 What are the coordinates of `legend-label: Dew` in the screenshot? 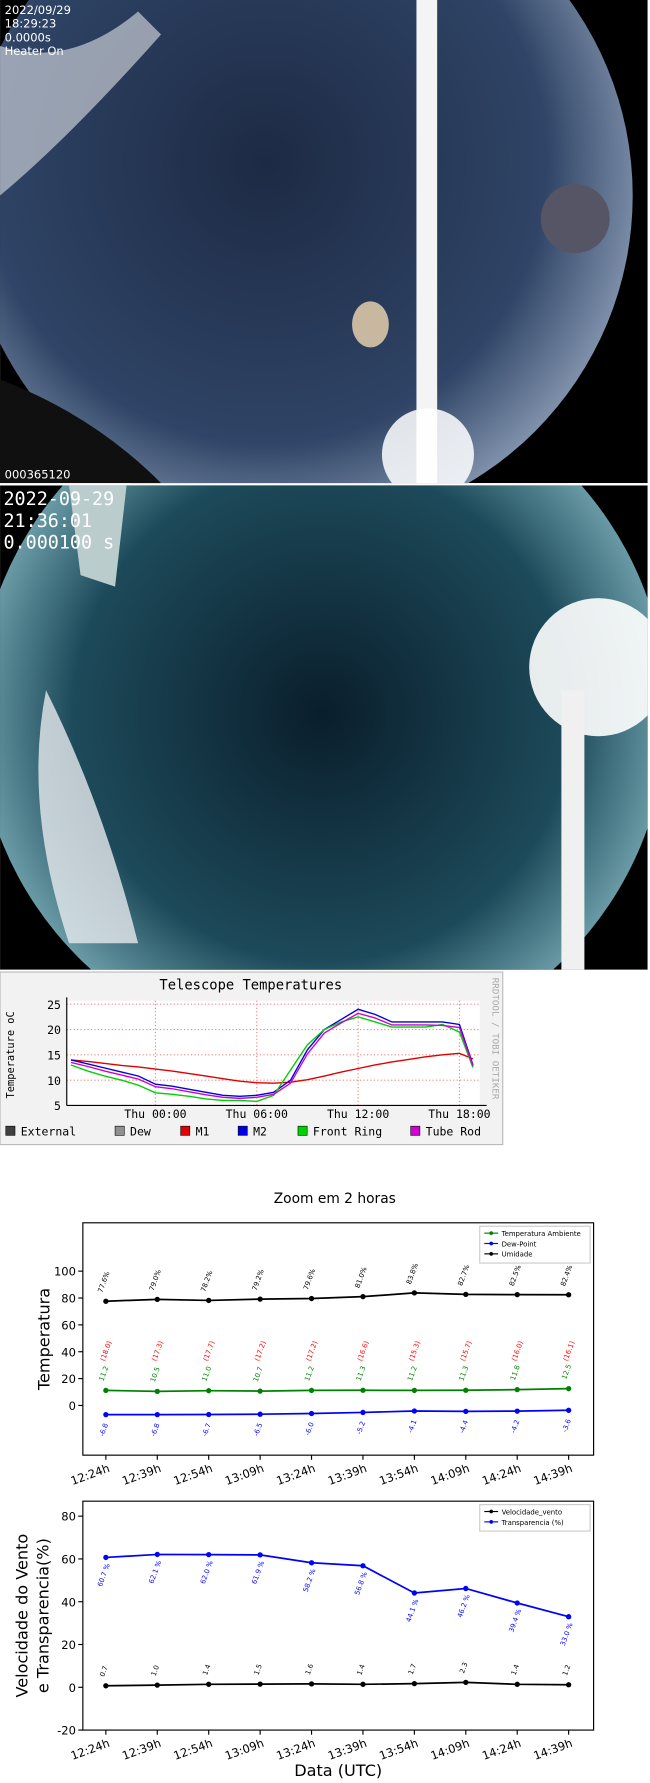 It's located at (140, 1131).